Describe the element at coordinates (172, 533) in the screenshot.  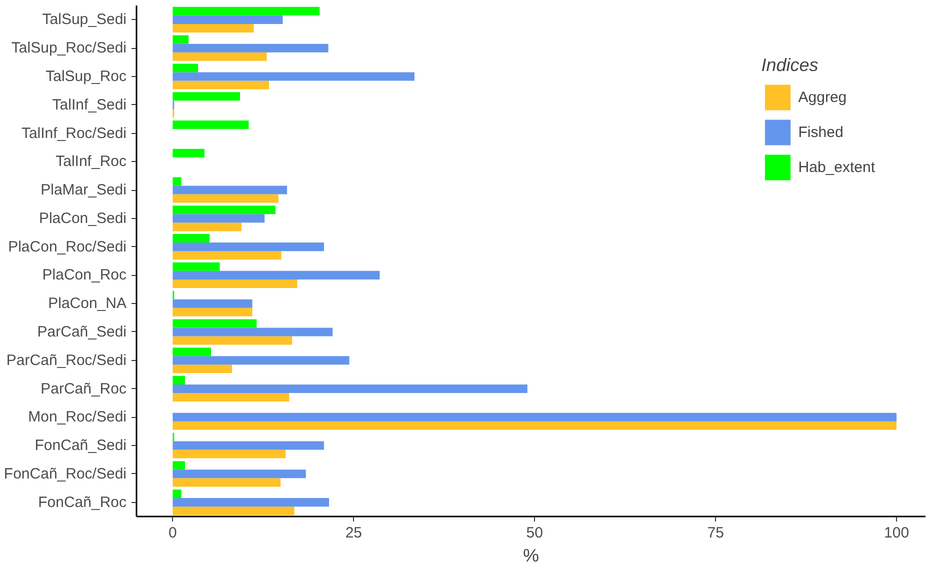
I see `x-tick-label: 0` at that location.